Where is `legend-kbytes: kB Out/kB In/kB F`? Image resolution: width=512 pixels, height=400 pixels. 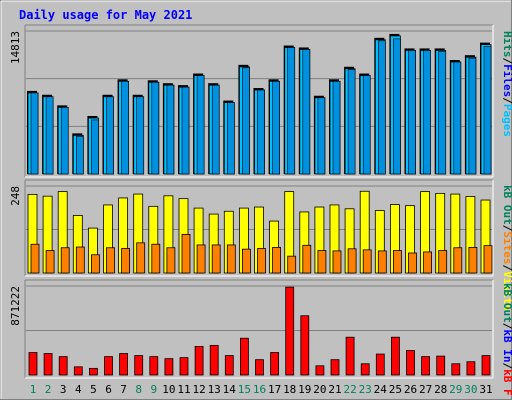
legend-kbytes: kB Out/kB In/kB F is located at coordinates (506, 339).